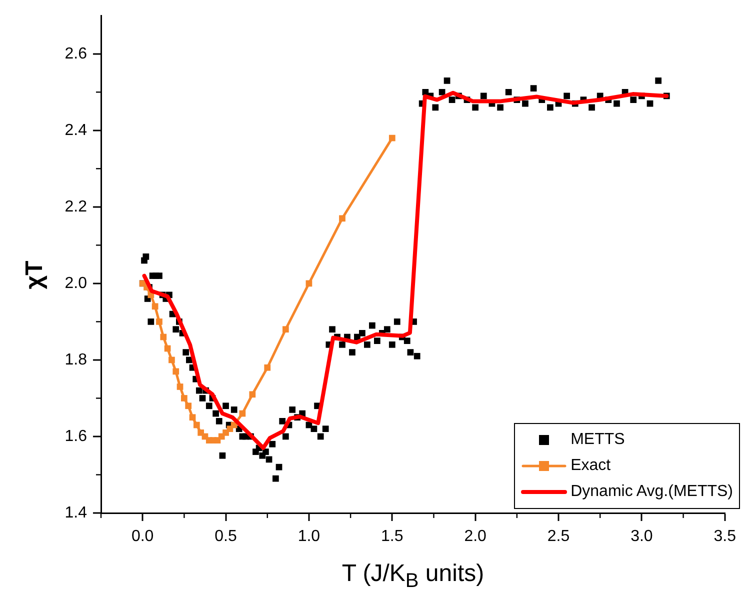 The image size is (742, 601). What do you see at coordinates (35, 276) in the screenshot?
I see `y-axis-title: χT` at bounding box center [35, 276].